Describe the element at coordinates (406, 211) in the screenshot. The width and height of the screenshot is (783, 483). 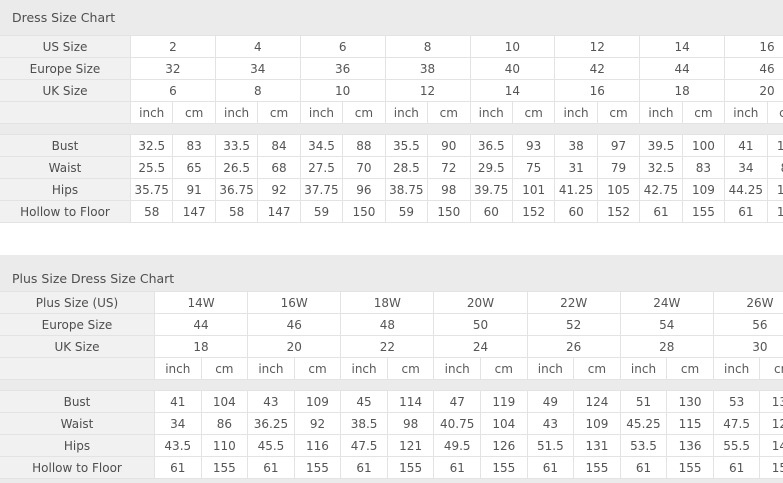
I see `measure-cell: 59` at that location.